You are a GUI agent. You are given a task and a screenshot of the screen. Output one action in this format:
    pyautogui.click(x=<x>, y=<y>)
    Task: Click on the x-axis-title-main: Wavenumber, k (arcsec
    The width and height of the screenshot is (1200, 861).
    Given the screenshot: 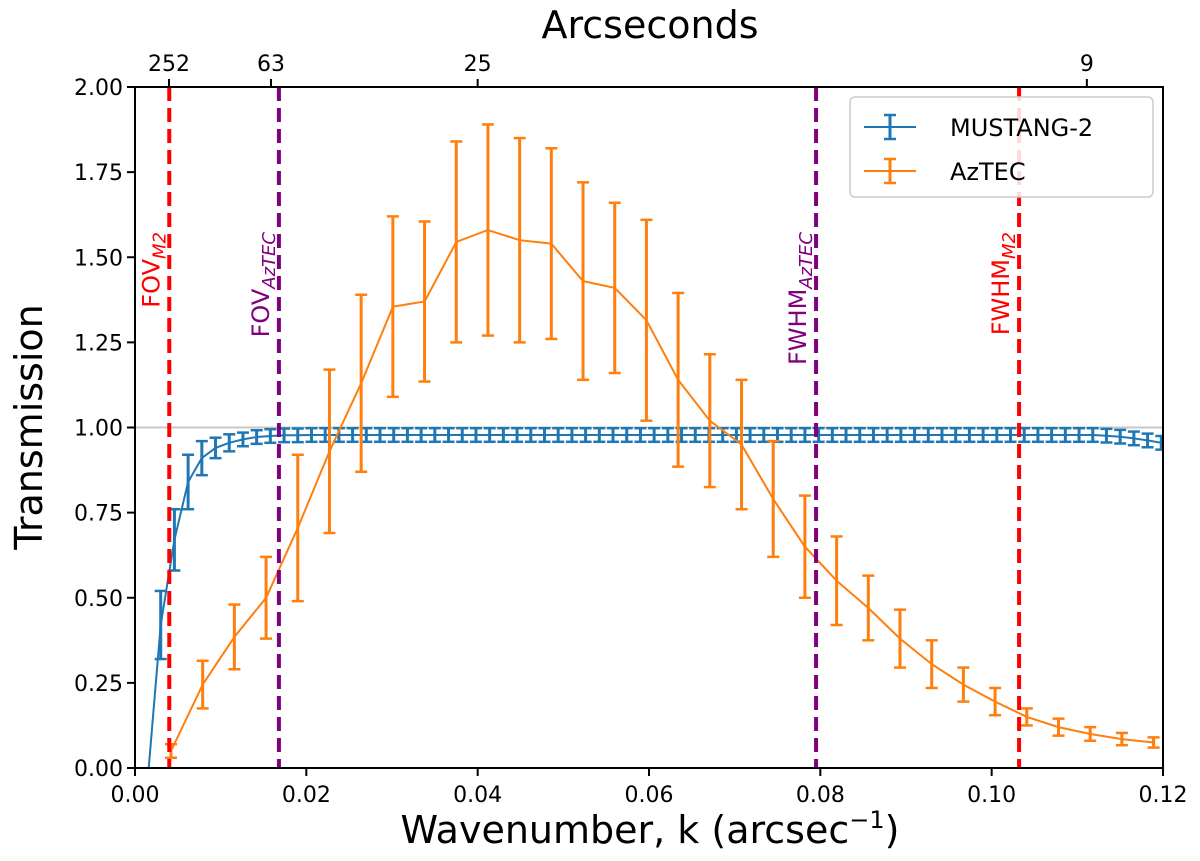 What is the action you would take?
    pyautogui.click(x=625, y=830)
    